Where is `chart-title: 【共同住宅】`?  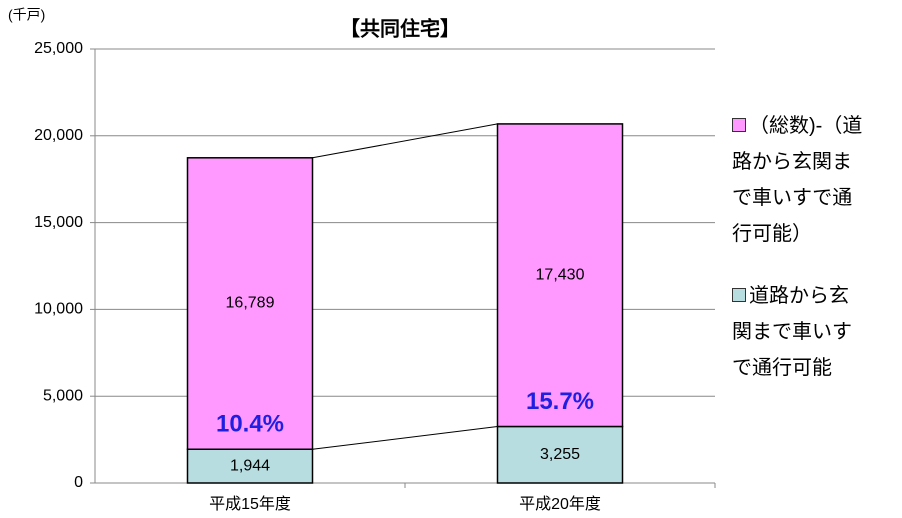
chart-title: 【共同住宅】 is located at coordinates (400, 28).